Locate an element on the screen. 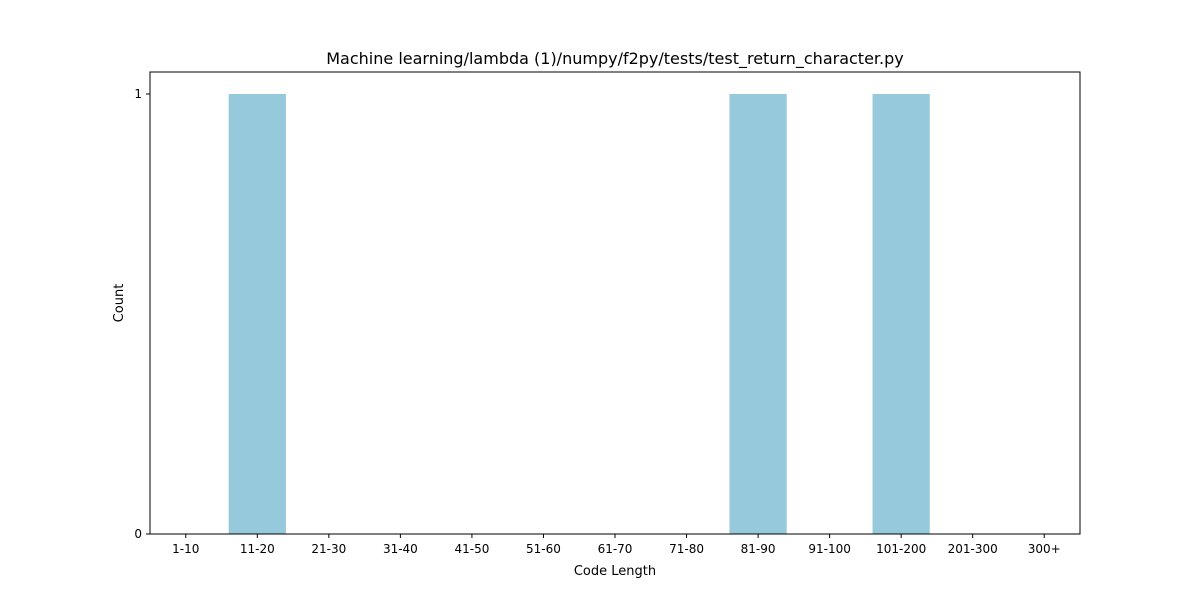 This screenshot has width=1200, height=604. x-tick-label: 21-30 is located at coordinates (328, 549).